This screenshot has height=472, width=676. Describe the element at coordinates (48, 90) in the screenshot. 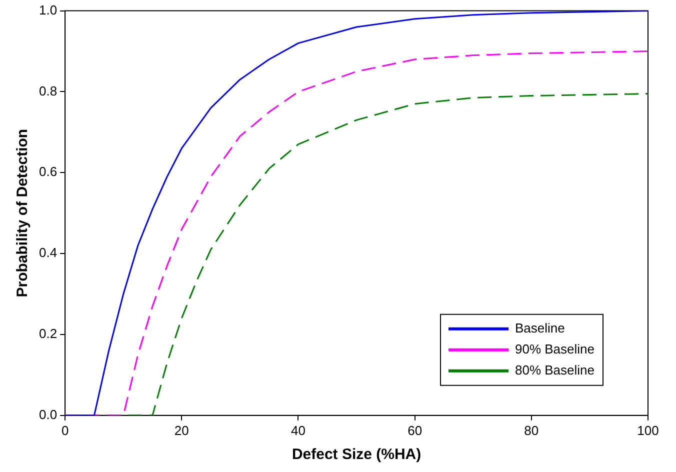

I see `y-tick-label: 0.8` at that location.